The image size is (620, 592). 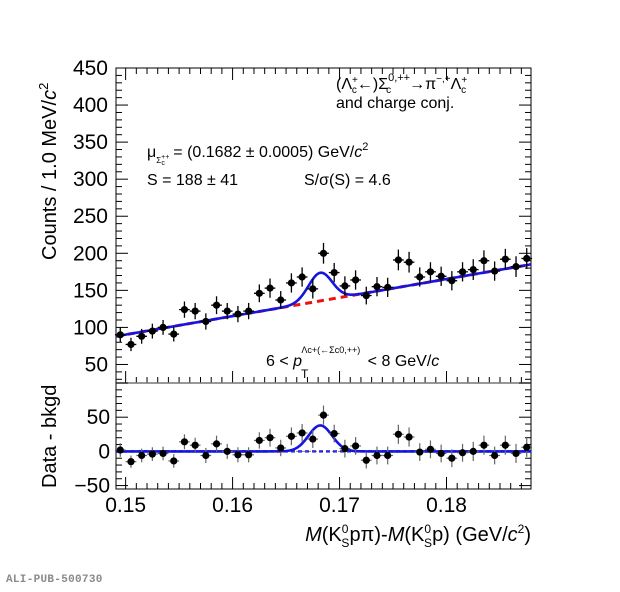 I want to click on bottom-axis-ticks, so click(x=323, y=435).